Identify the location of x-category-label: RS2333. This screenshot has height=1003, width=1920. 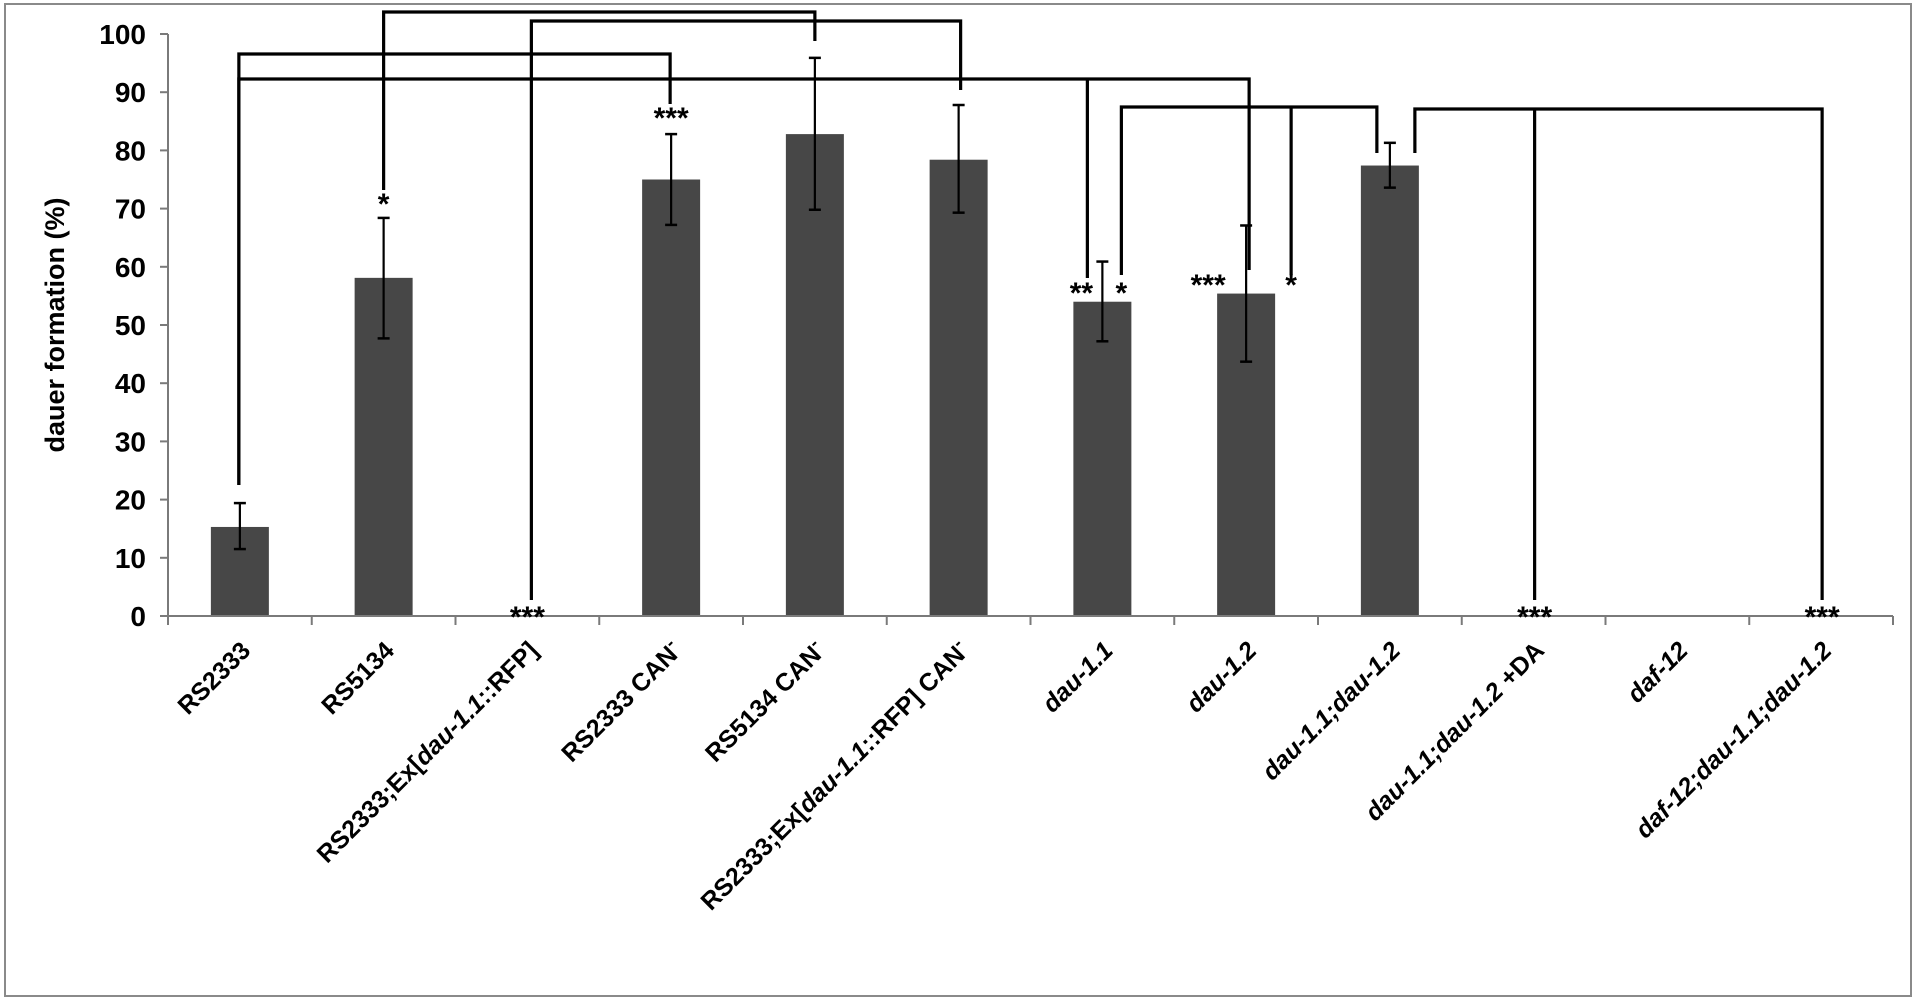
(214, 678).